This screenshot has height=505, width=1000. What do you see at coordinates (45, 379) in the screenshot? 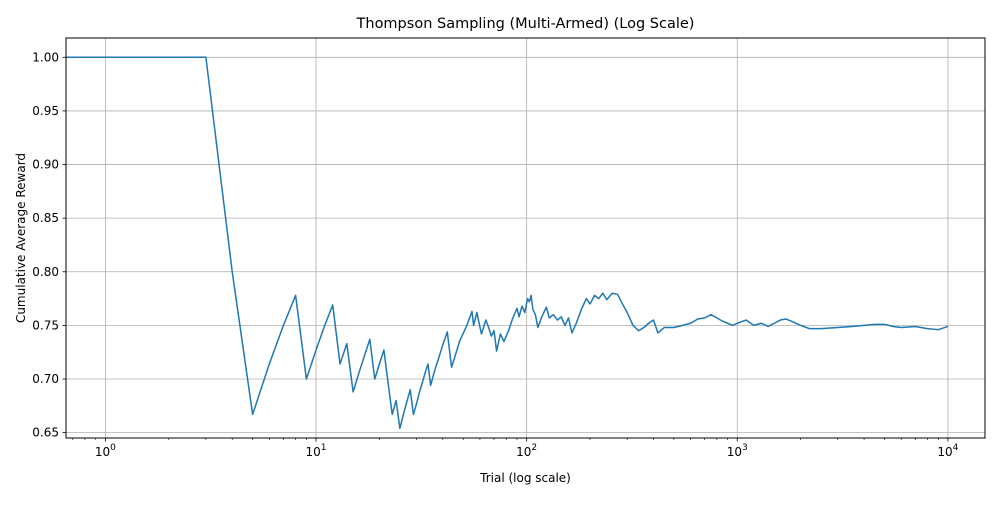
I see `y-tick-label: 0.70` at bounding box center [45, 379].